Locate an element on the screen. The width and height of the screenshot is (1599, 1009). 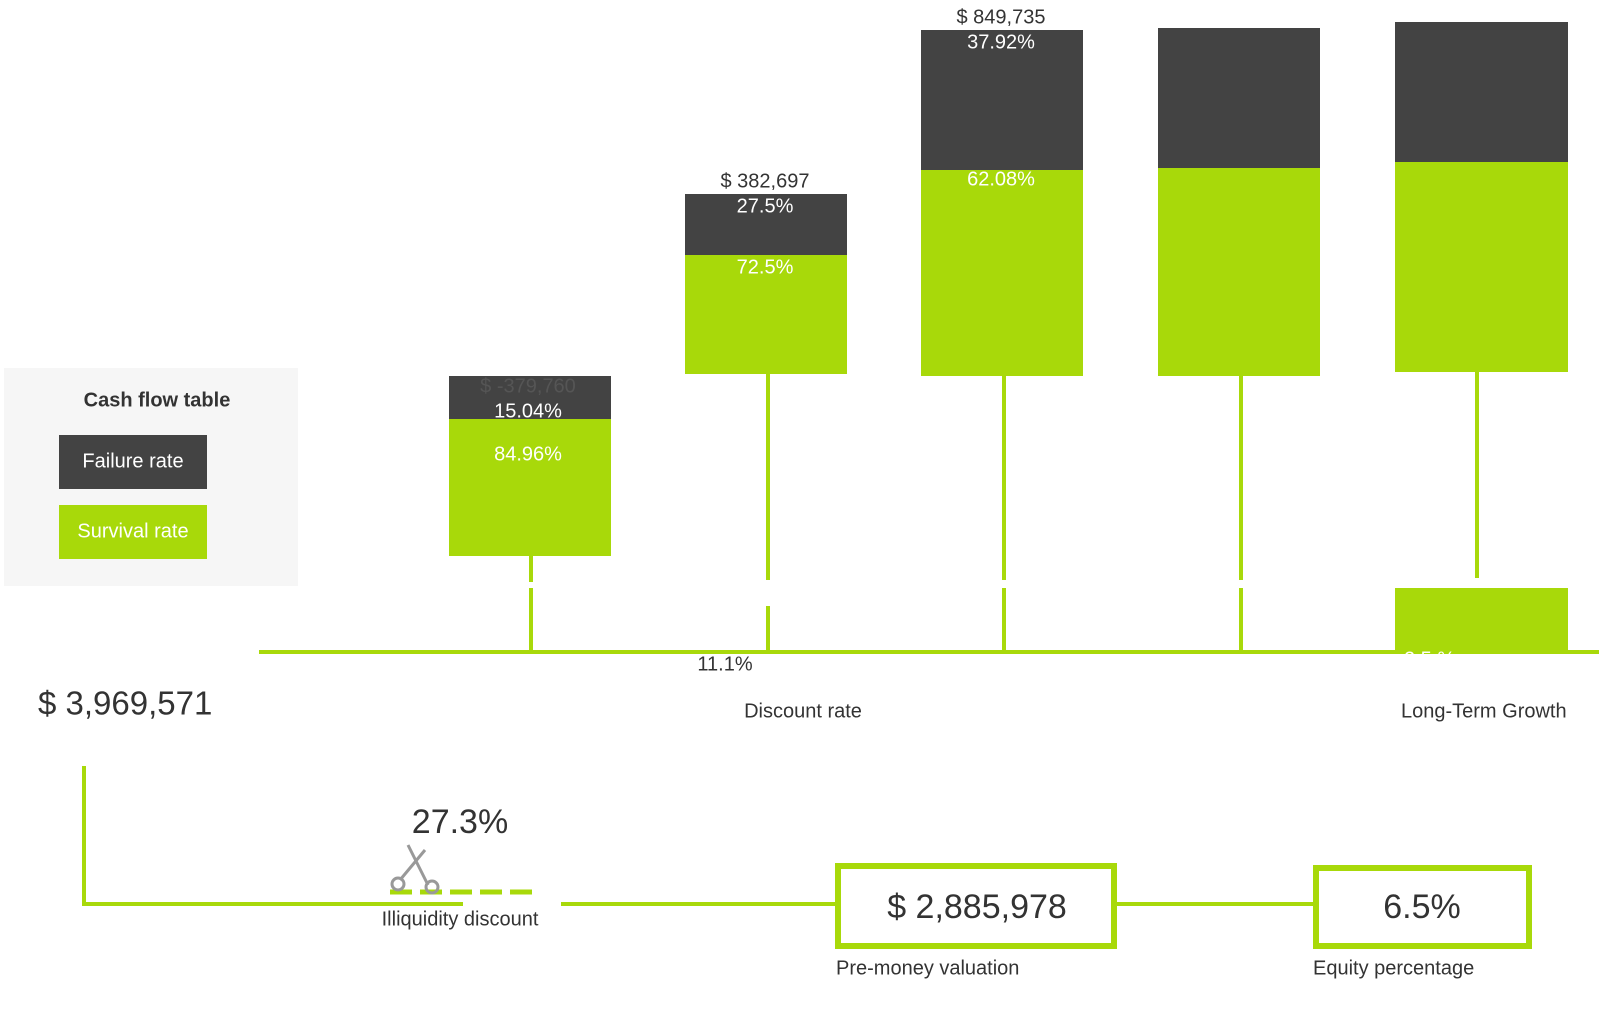
legend-title: Cash flow table is located at coordinates (157, 400).